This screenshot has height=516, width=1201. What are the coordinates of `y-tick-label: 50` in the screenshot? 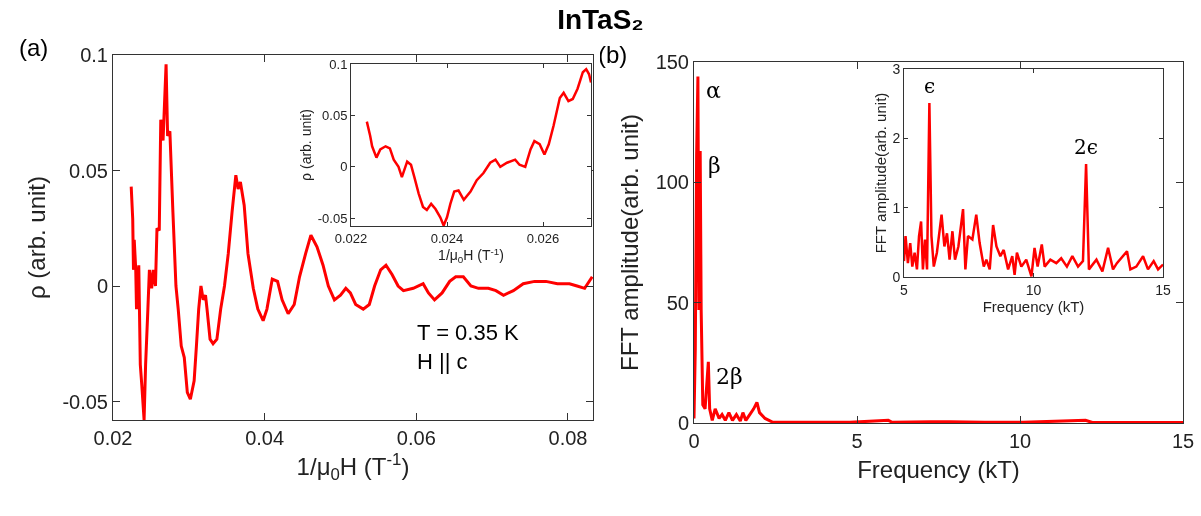 It's located at (677, 302).